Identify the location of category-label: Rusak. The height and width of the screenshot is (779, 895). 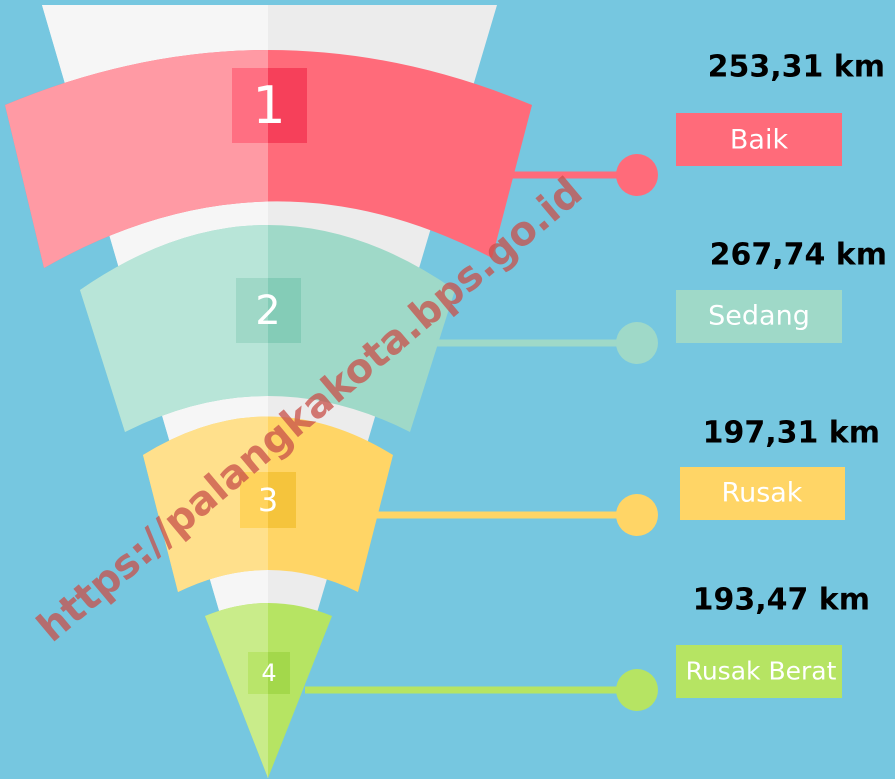
(762, 493).